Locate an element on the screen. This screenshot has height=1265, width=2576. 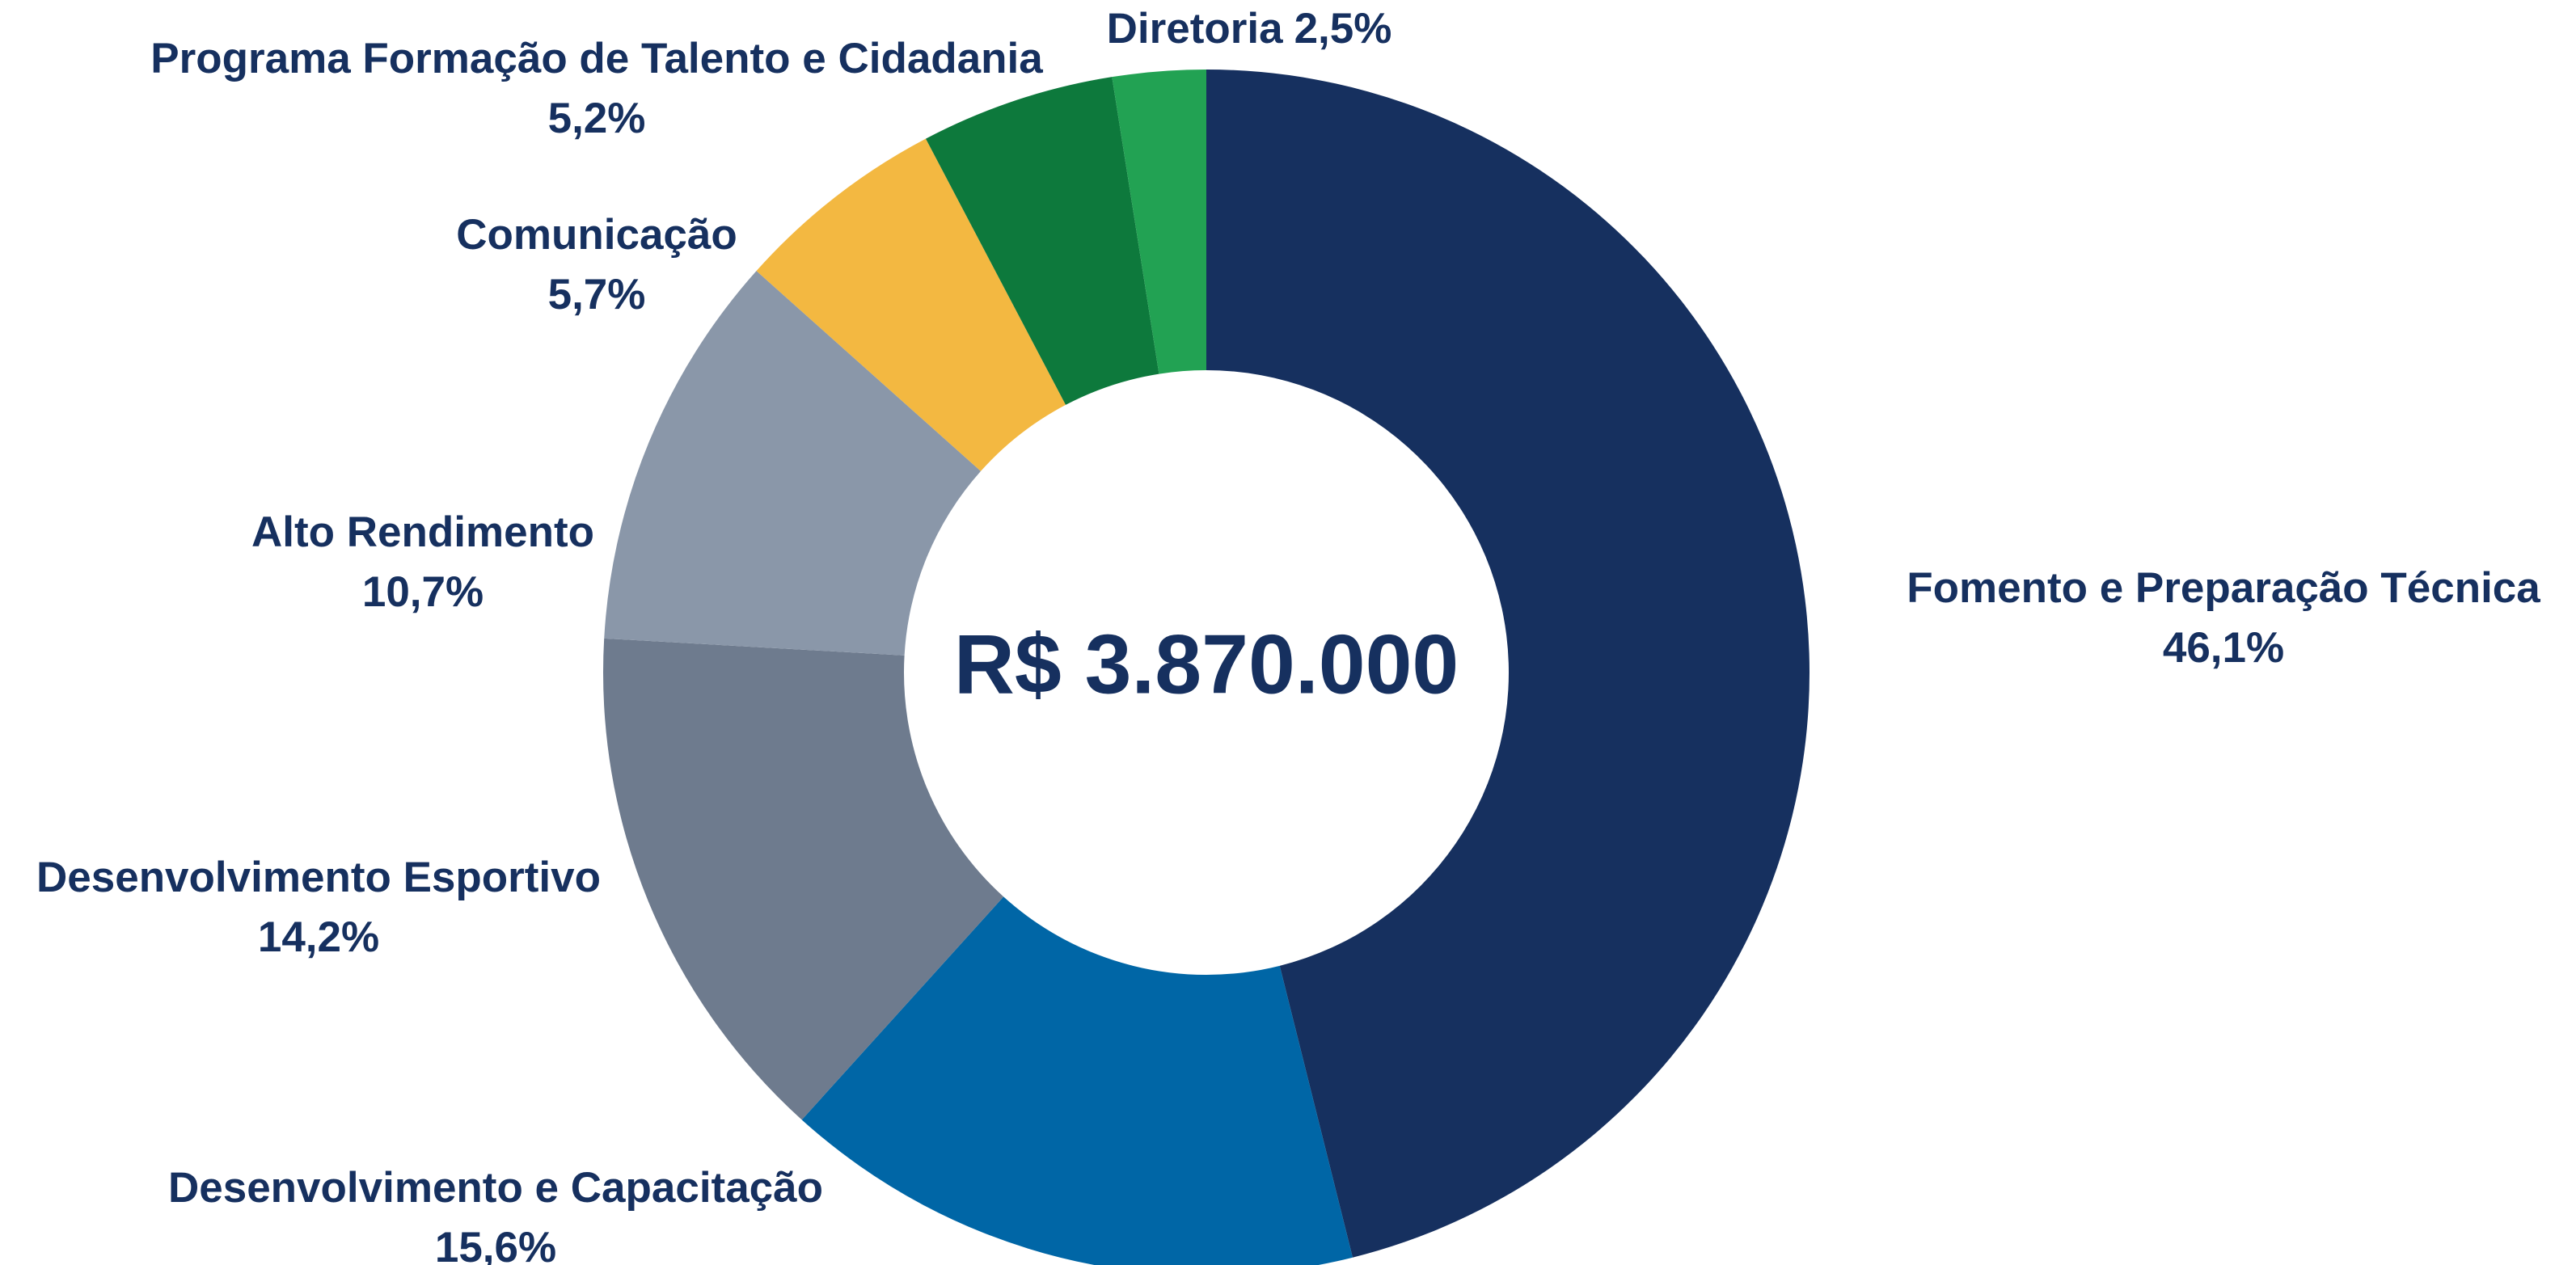
category-name: Comunicação is located at coordinates (596, 235).